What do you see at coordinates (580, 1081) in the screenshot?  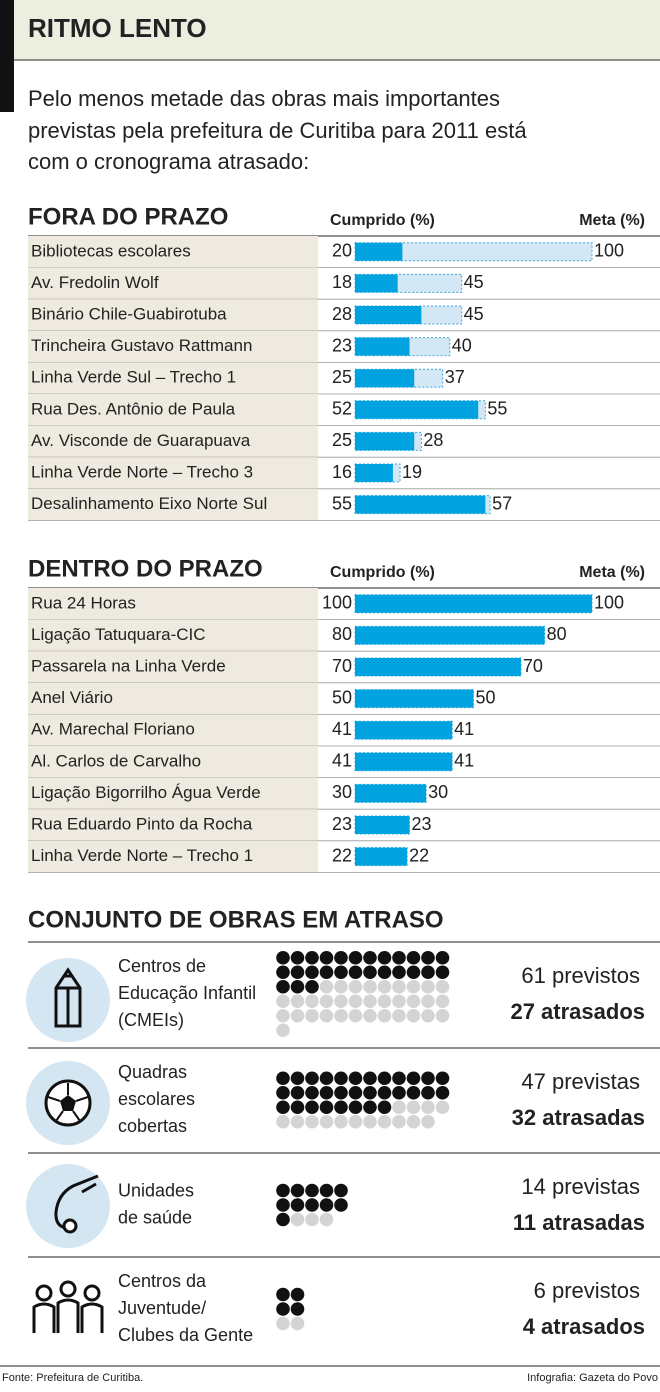 I see `total-label: 47 previstas` at bounding box center [580, 1081].